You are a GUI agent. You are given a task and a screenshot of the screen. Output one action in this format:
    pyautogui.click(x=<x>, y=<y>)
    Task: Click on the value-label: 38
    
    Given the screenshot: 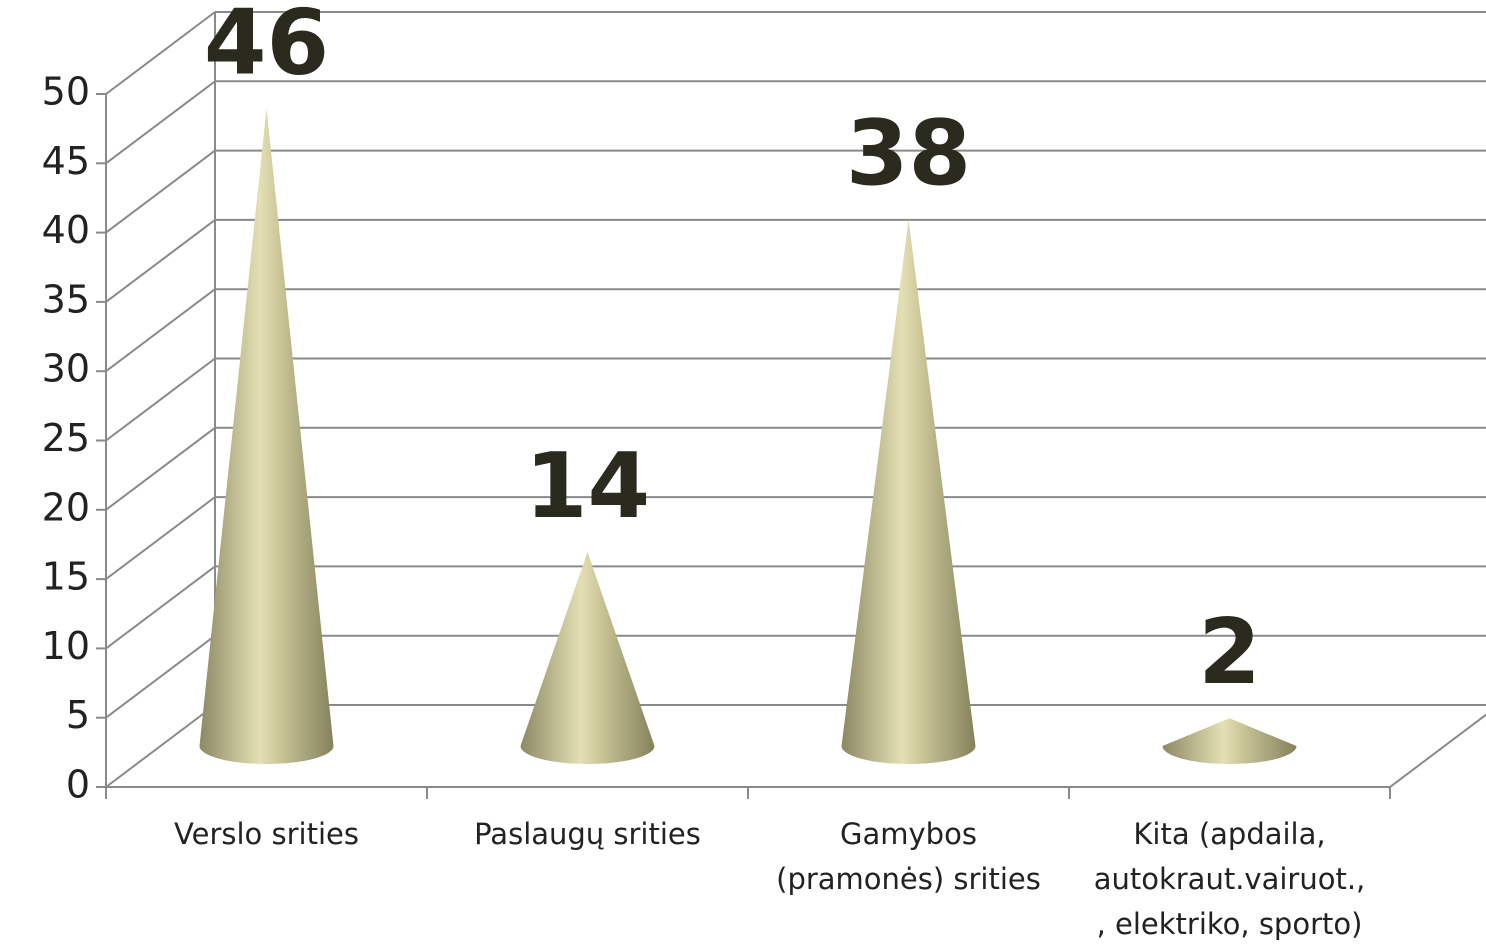 What is the action you would take?
    pyautogui.click(x=908, y=153)
    